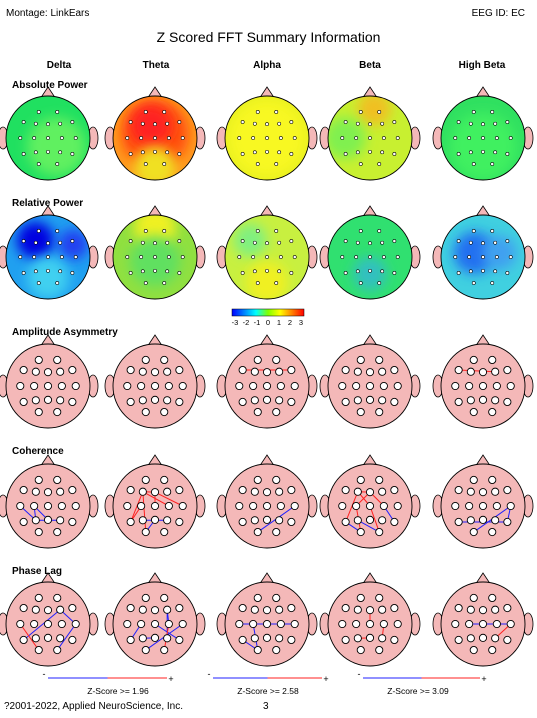 This screenshot has width=537, height=718. I want to click on footer-page-number: 3, so click(266, 706).